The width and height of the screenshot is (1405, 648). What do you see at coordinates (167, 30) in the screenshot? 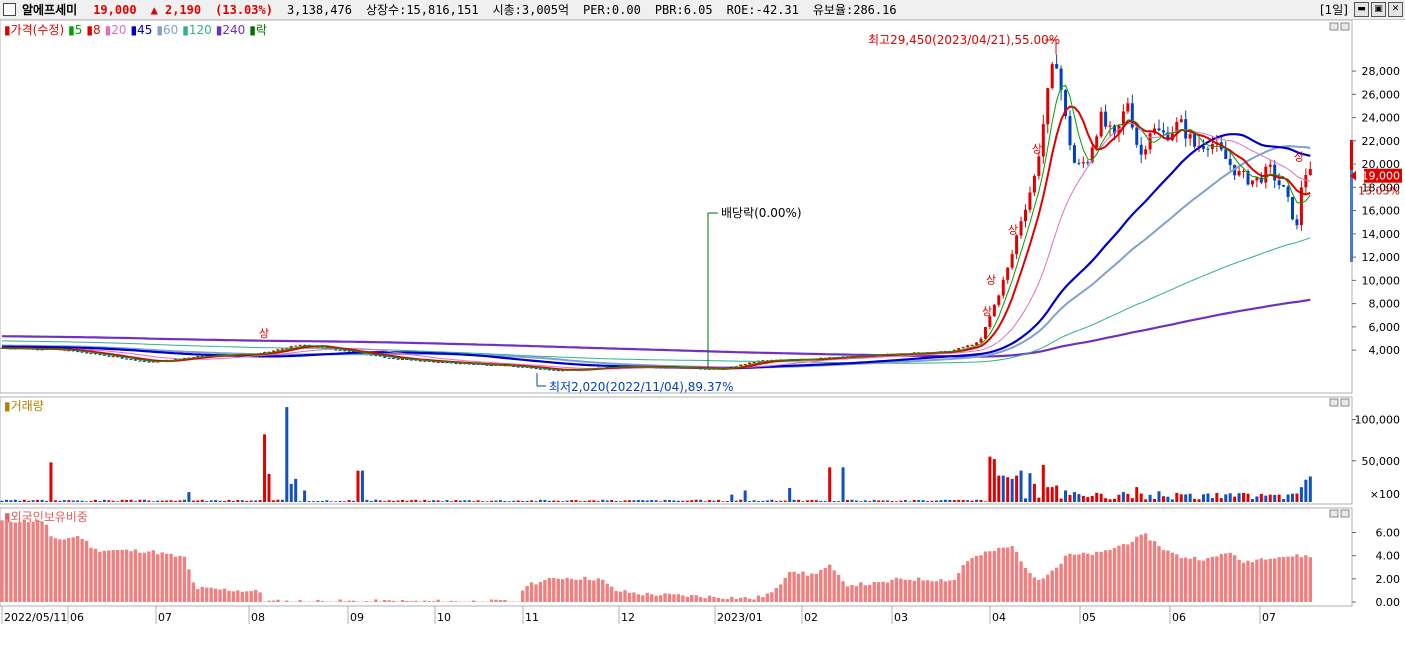
I see `legend-item: ▮60` at bounding box center [167, 30].